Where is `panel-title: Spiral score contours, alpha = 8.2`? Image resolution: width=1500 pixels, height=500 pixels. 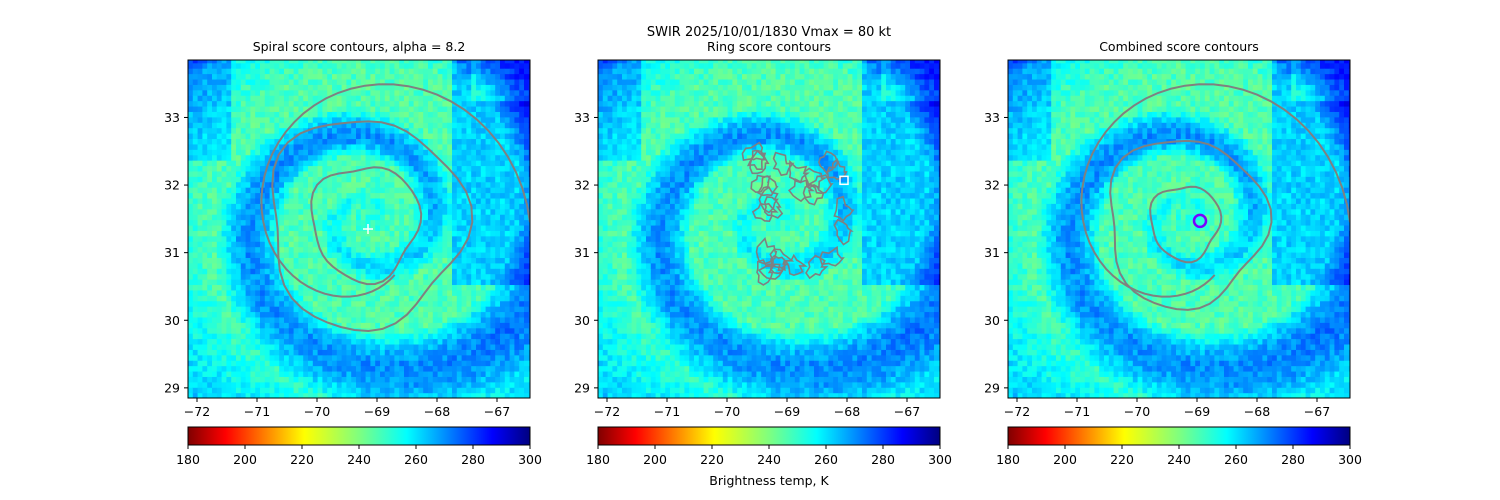
panel-title: Spiral score contours, alpha = 8.2 is located at coordinates (359, 46).